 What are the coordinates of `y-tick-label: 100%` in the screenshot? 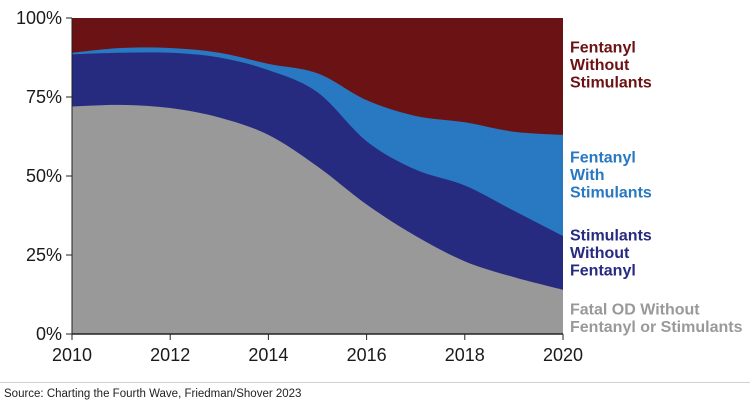 It's located at (39, 18).